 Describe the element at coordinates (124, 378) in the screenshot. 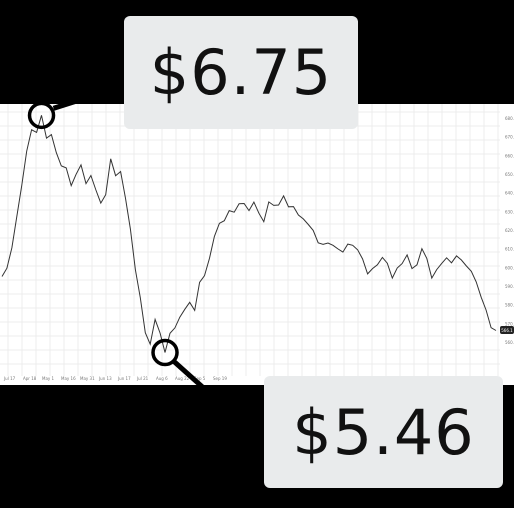

I see `x-tick-label: Jun 17` at that location.